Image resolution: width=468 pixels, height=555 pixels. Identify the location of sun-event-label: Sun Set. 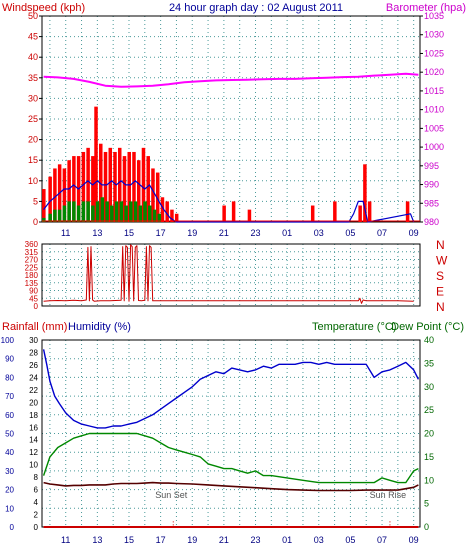
(171, 495).